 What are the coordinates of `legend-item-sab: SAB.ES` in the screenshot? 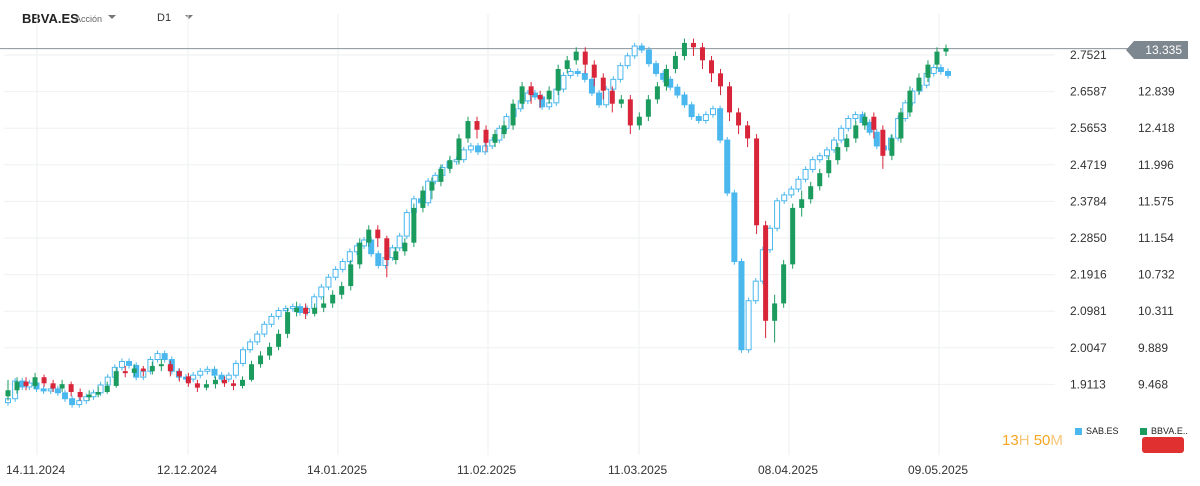 It's located at (1097, 431).